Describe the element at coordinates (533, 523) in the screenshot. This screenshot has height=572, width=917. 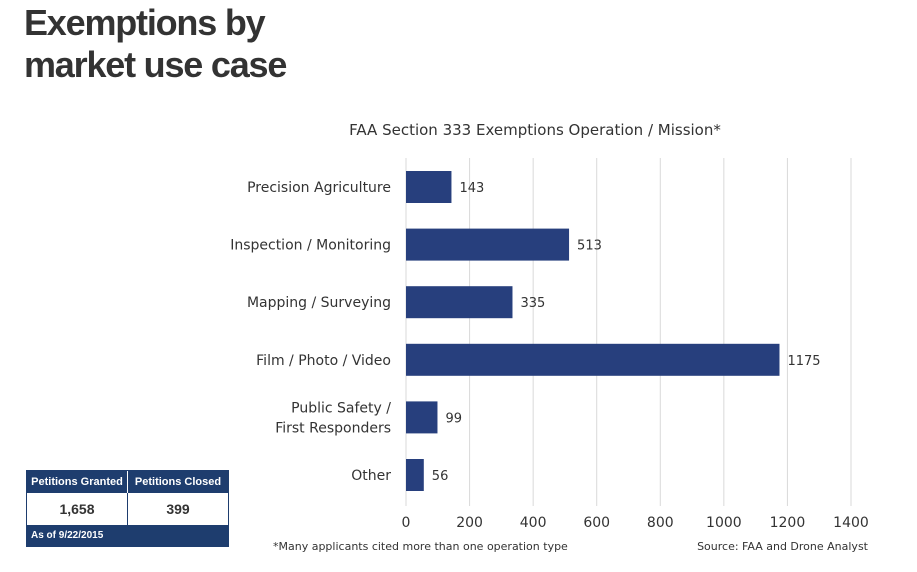
I see `x-tick-label: 400` at that location.